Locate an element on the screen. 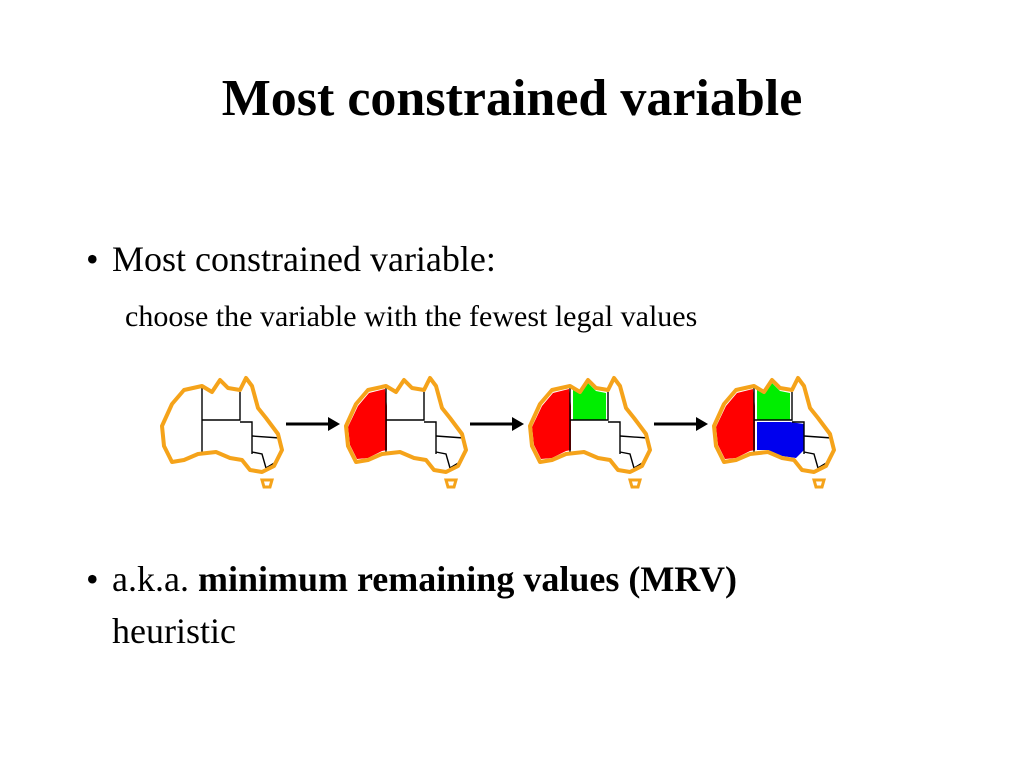  bullet-2-bold-text: minimum remaining values (MRV) is located at coordinates (467, 579).